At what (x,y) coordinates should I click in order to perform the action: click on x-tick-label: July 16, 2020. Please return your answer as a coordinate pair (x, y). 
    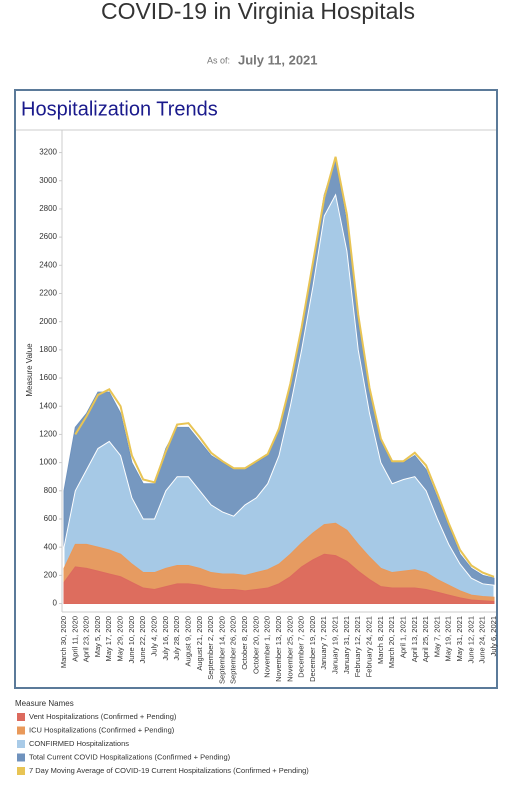
    Looking at the image, I should click on (165, 638).